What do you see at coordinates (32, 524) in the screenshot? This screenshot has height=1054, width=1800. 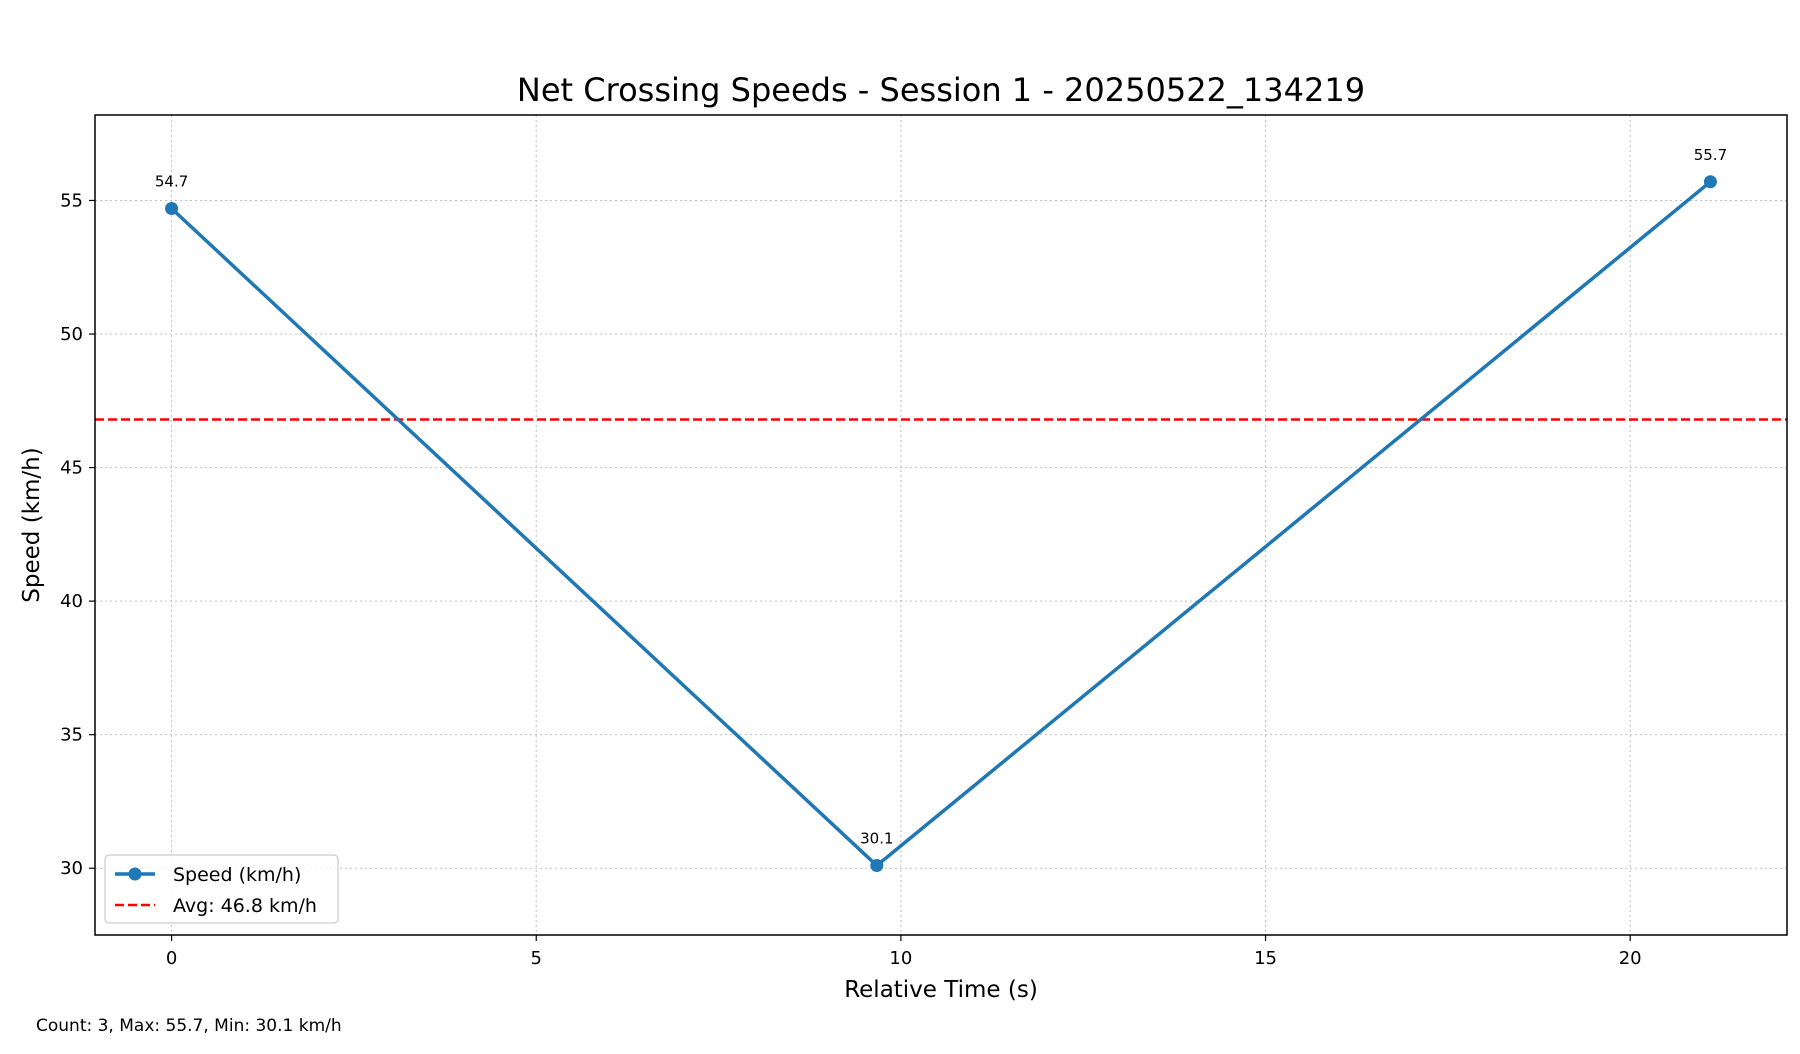 I see `y-axis-label: Speed (km/h)` at bounding box center [32, 524].